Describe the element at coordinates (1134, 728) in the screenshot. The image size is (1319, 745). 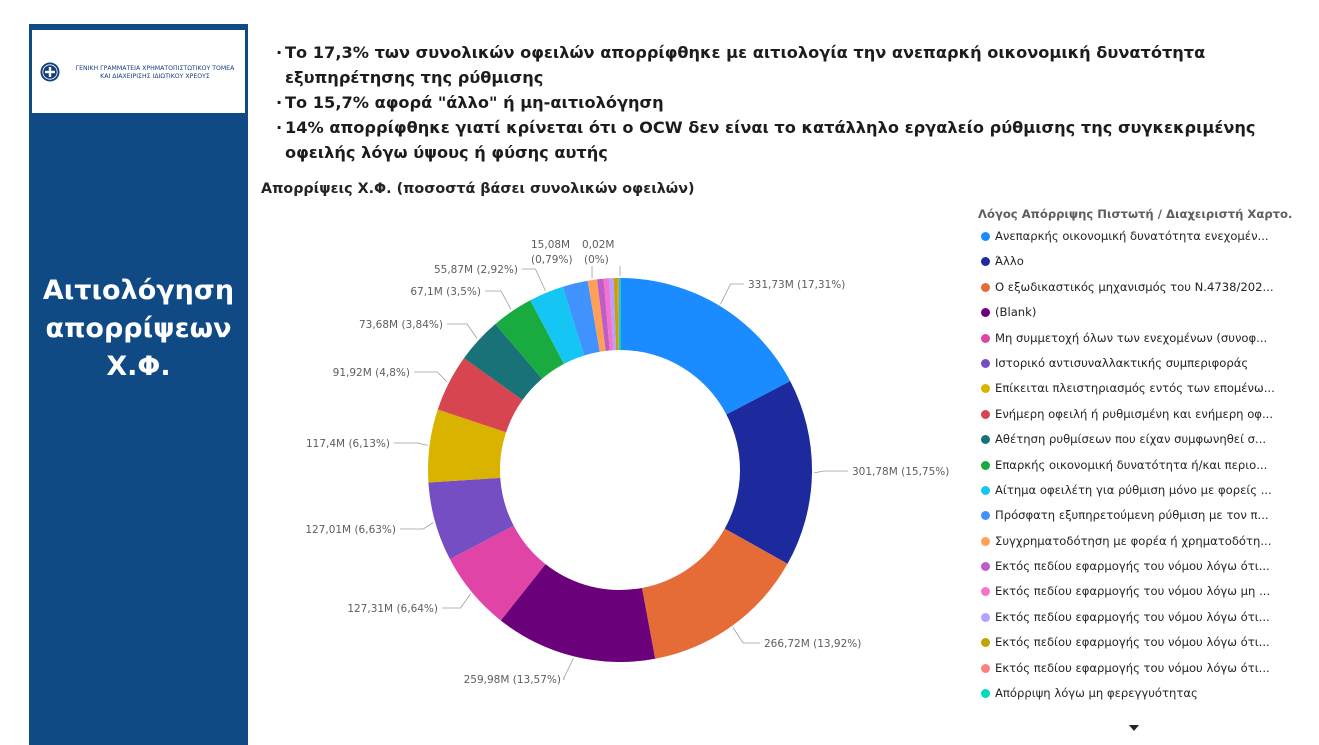
I see `legend-scroll-down-icon` at that location.